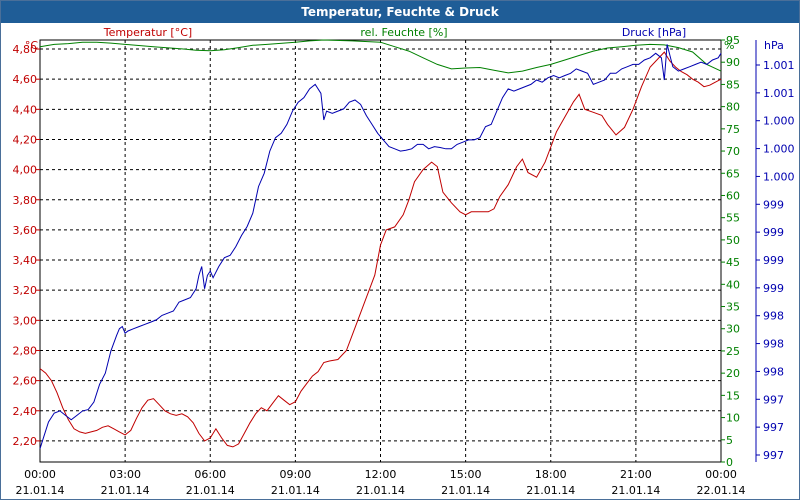 The height and width of the screenshot is (500, 800). Describe the element at coordinates (25, 320) in the screenshot. I see `temperature-tick-label: 3,00` at that location.